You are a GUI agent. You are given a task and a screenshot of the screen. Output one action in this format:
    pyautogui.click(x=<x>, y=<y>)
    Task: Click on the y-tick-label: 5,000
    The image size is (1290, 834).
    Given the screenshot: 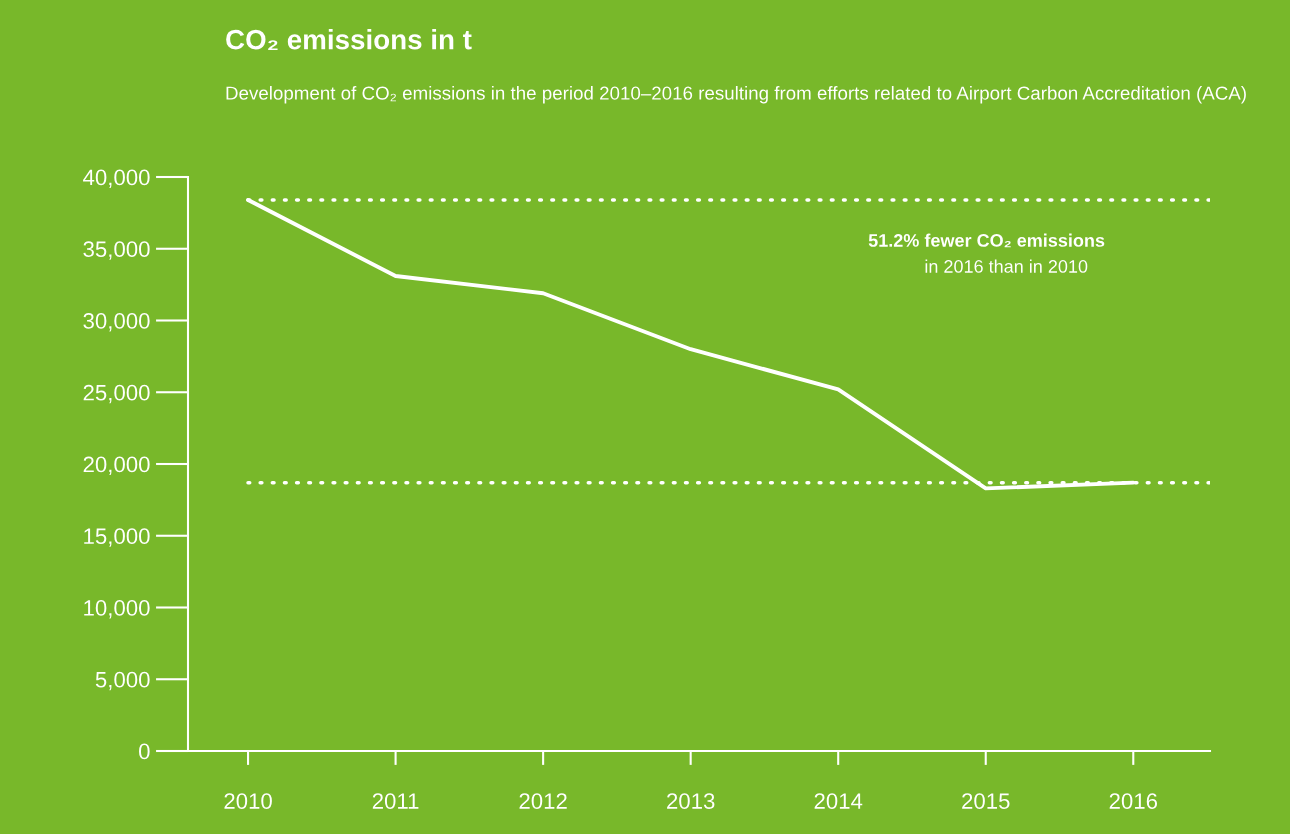 What is the action you would take?
    pyautogui.click(x=122, y=681)
    